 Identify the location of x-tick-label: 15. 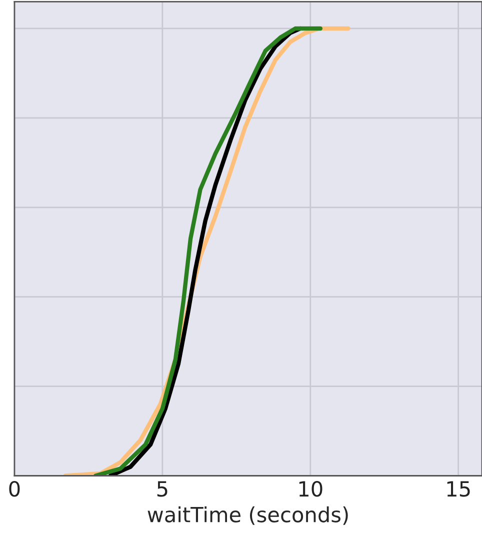
(458, 489).